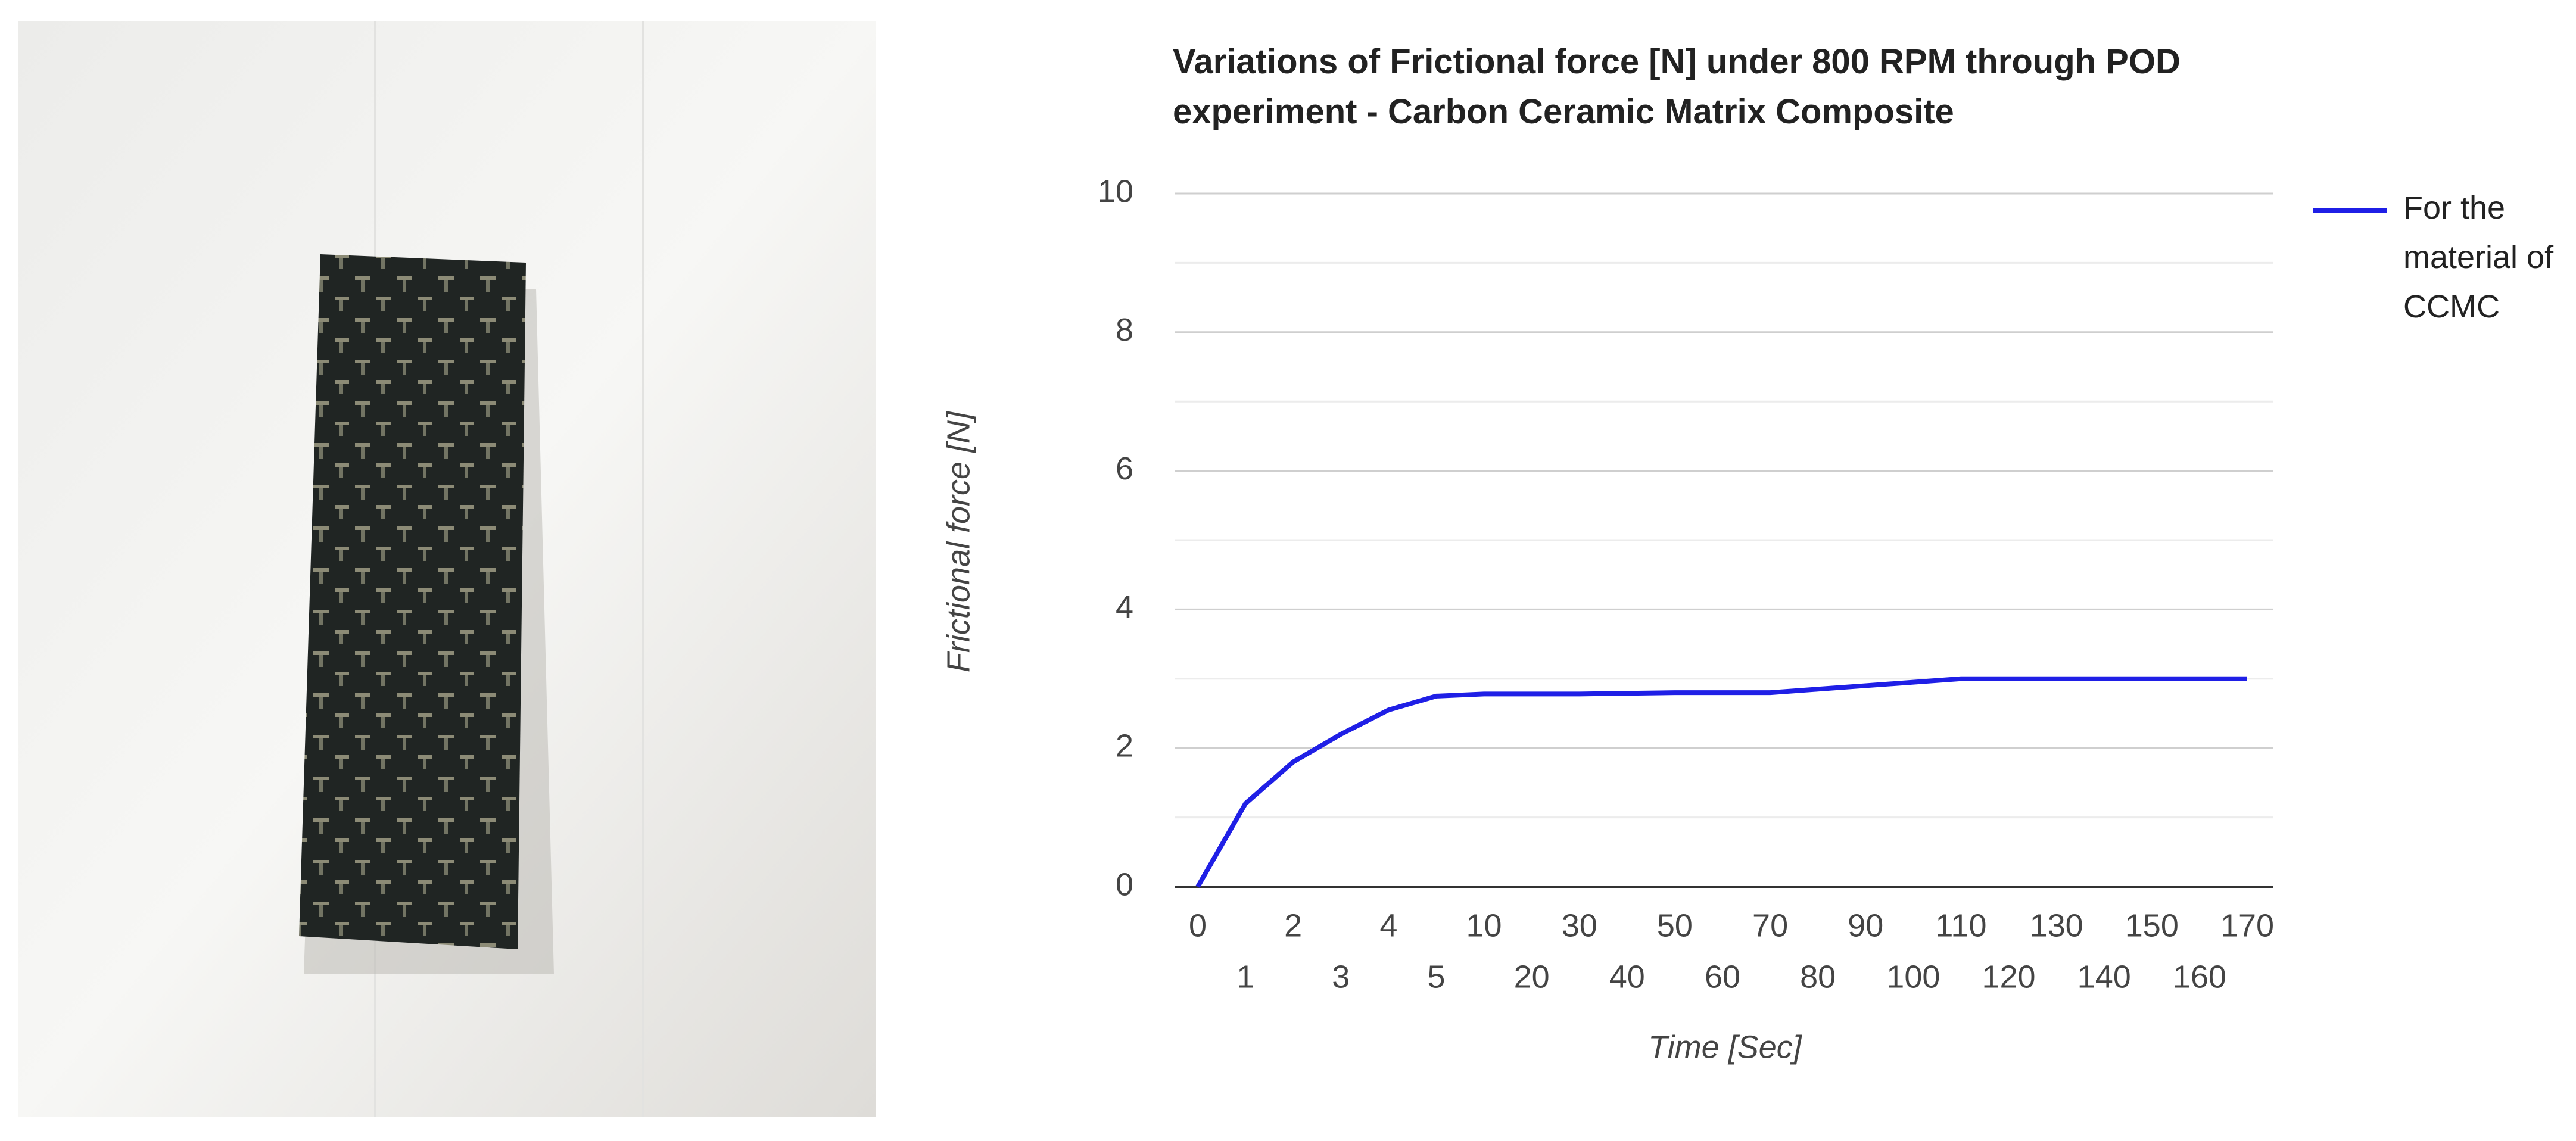 The height and width of the screenshot is (1141, 2576). What do you see at coordinates (1198, 925) in the screenshot?
I see `x-tick-label: 0` at bounding box center [1198, 925].